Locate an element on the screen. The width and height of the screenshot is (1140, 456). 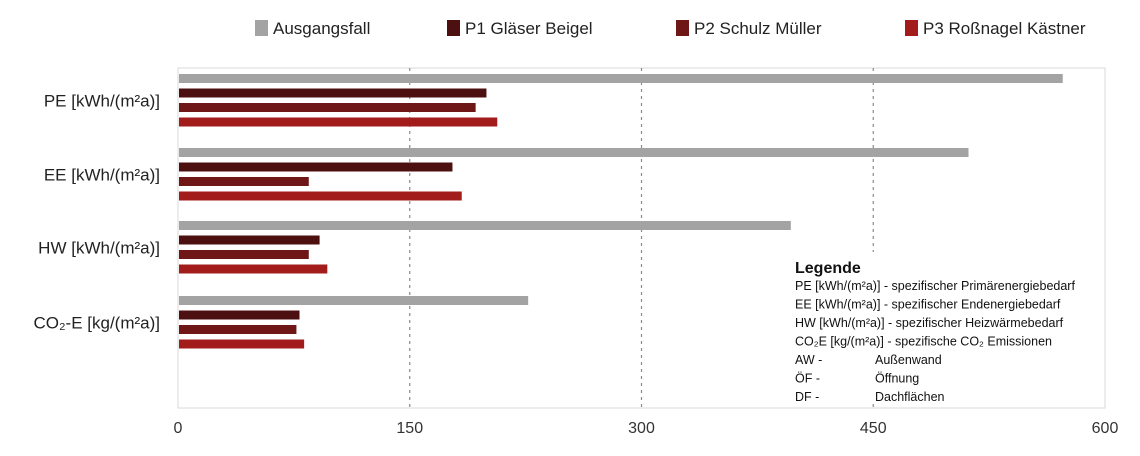
x-tick-label: 300 is located at coordinates (641, 428).